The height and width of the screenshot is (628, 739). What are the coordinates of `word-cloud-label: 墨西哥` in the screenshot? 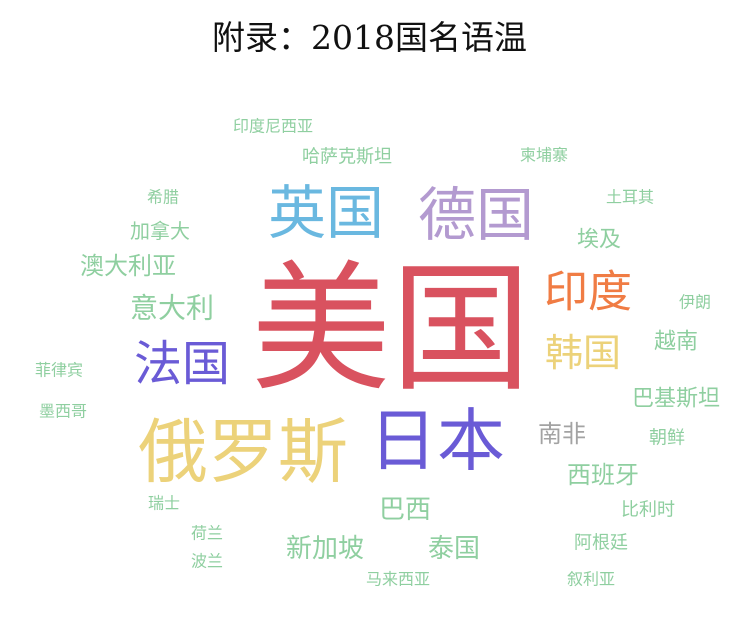 It's located at (63, 411).